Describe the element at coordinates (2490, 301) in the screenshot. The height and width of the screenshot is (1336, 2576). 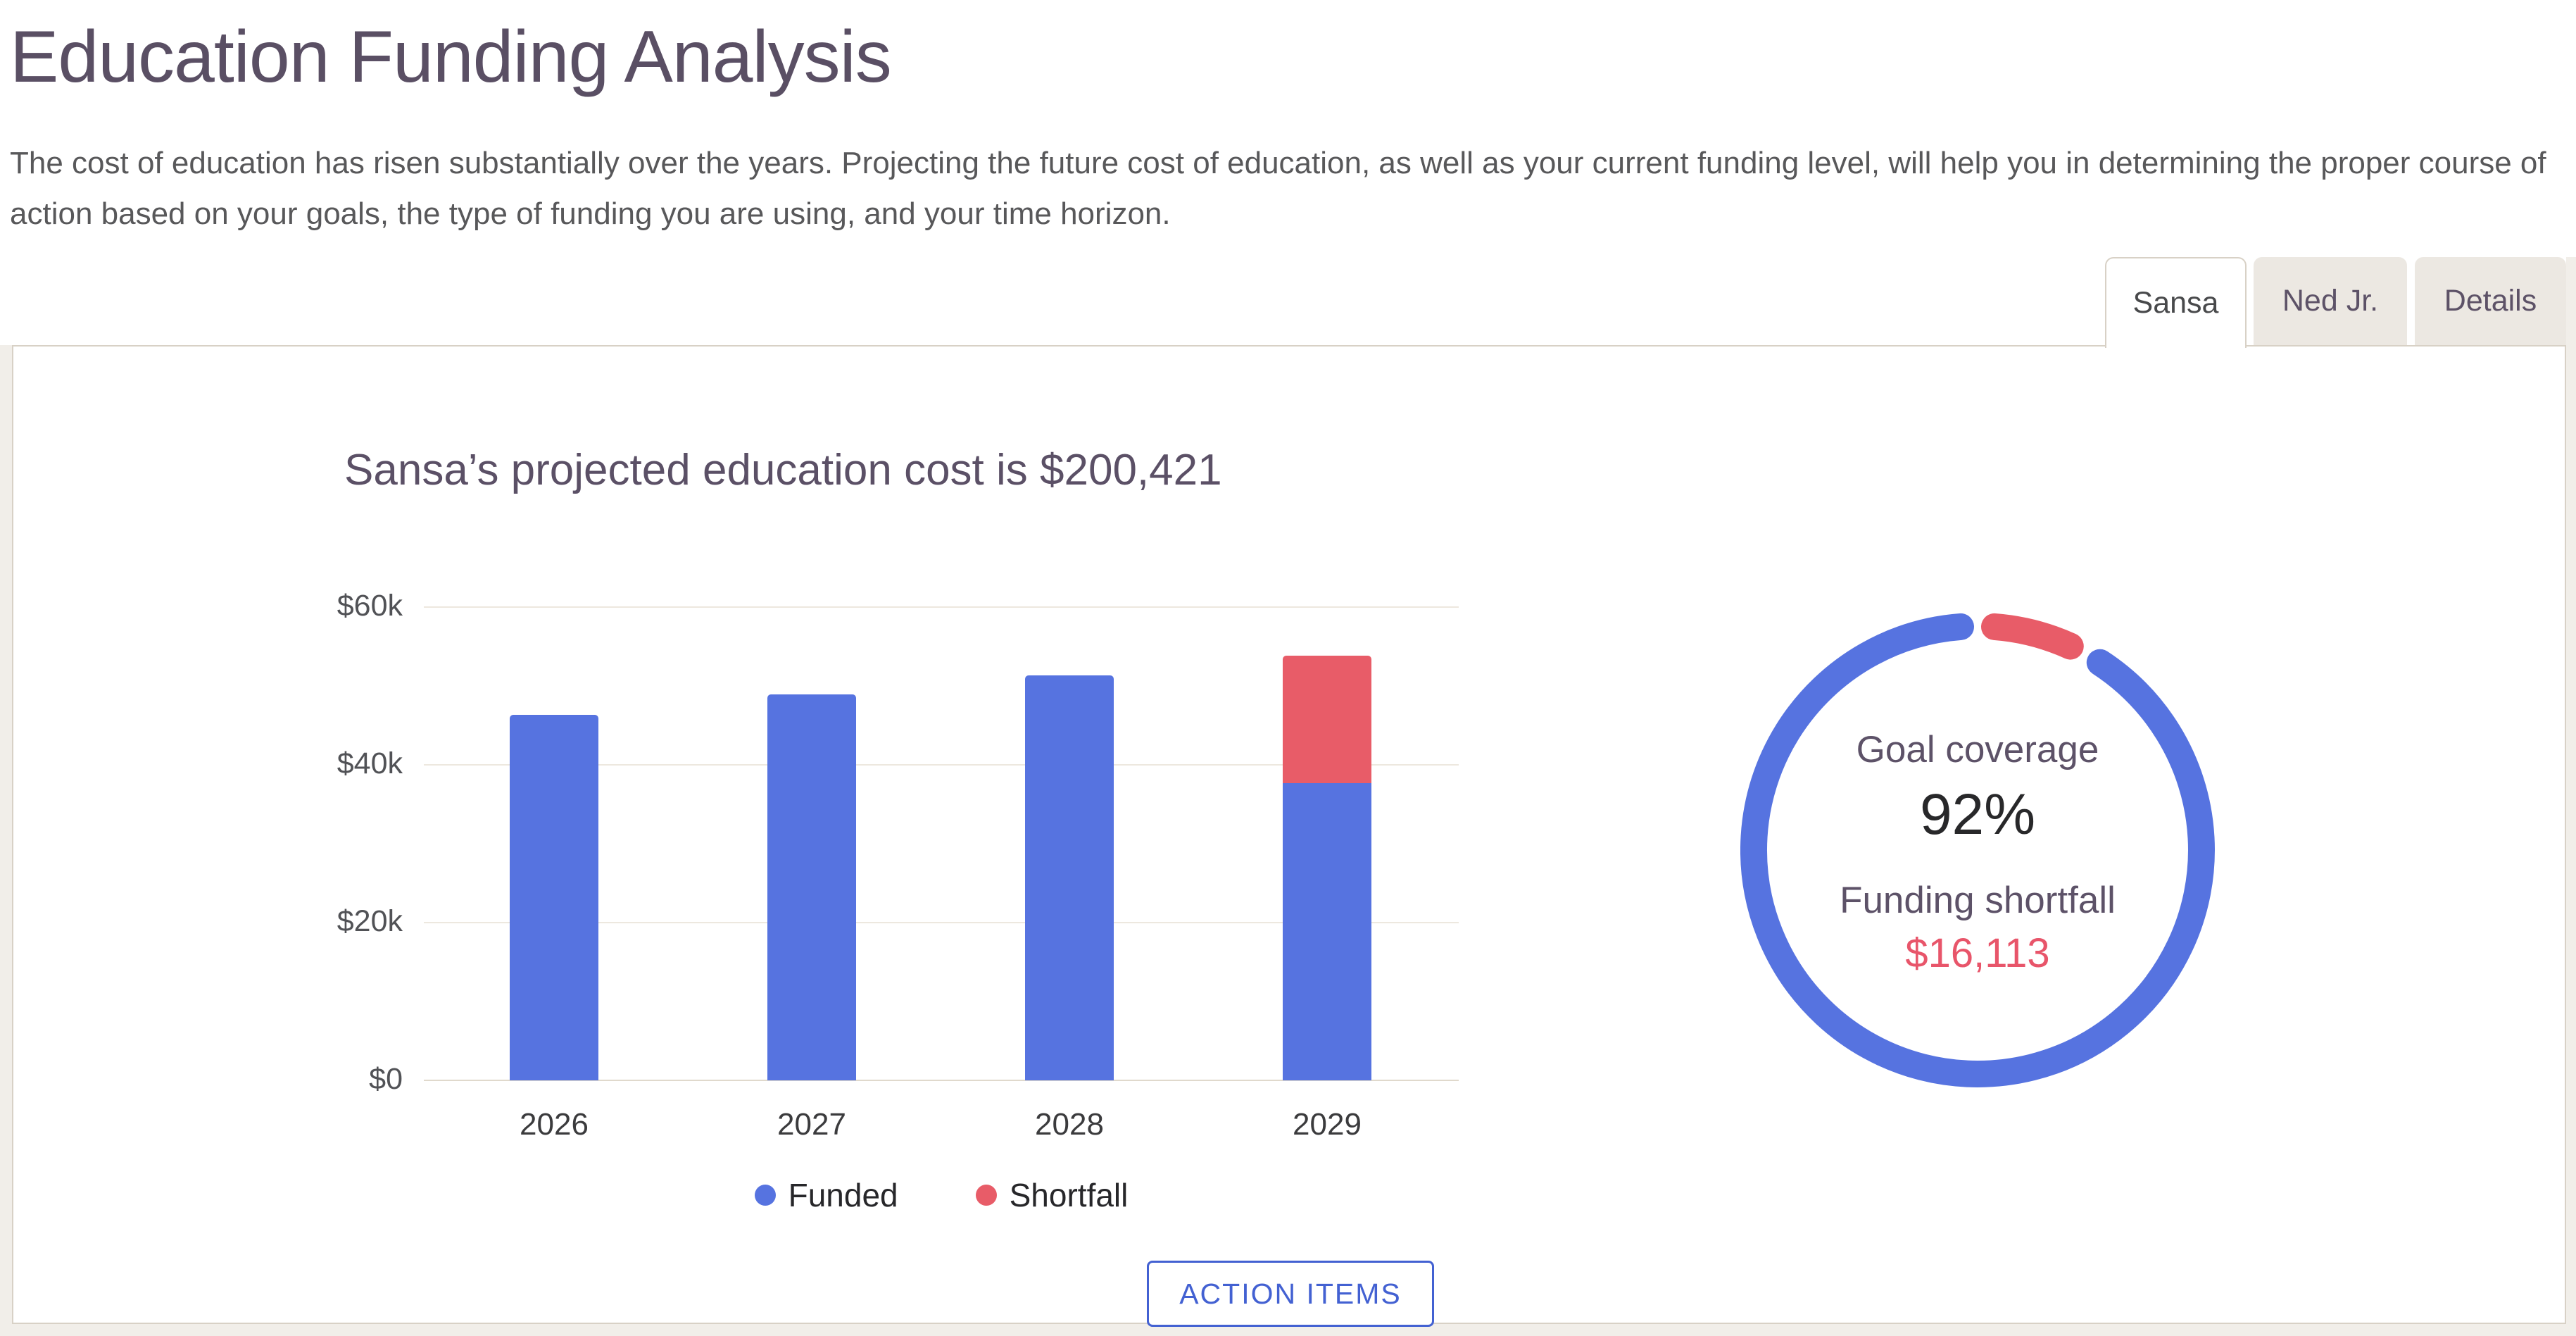
I see `tab-details: Details` at that location.